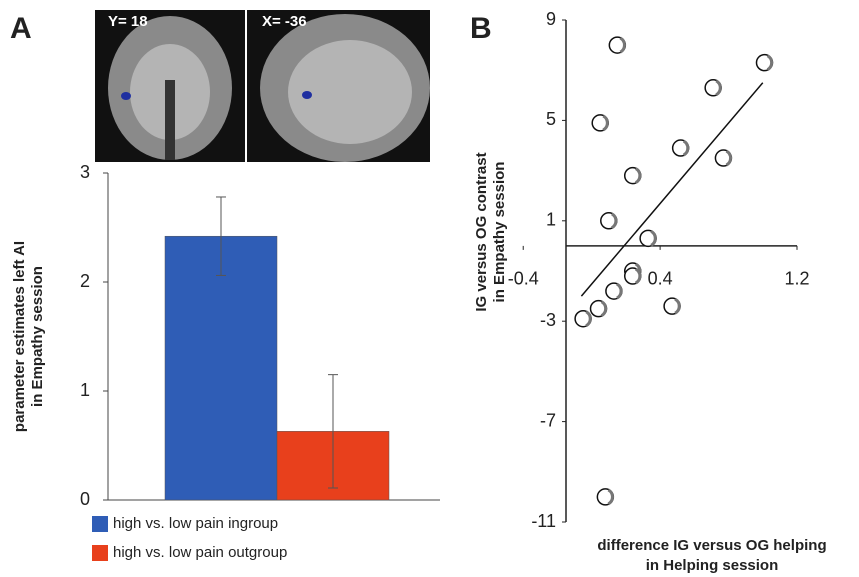 This screenshot has height=577, width=859. Describe the element at coordinates (551, 119) in the screenshot. I see `y-tick-label: 5` at that location.